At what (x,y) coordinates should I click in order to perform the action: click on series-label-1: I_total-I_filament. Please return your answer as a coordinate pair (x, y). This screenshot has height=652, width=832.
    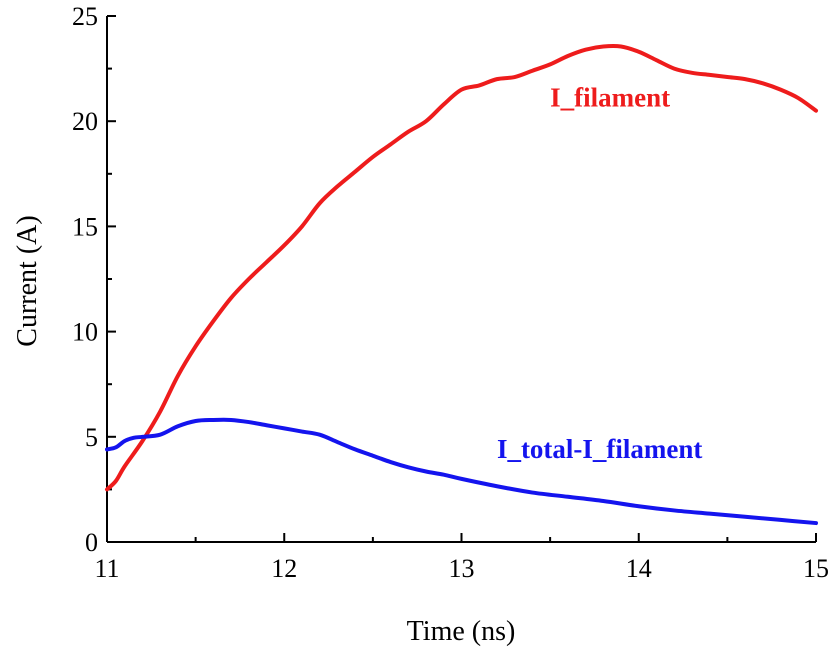
    Looking at the image, I should click on (599, 449).